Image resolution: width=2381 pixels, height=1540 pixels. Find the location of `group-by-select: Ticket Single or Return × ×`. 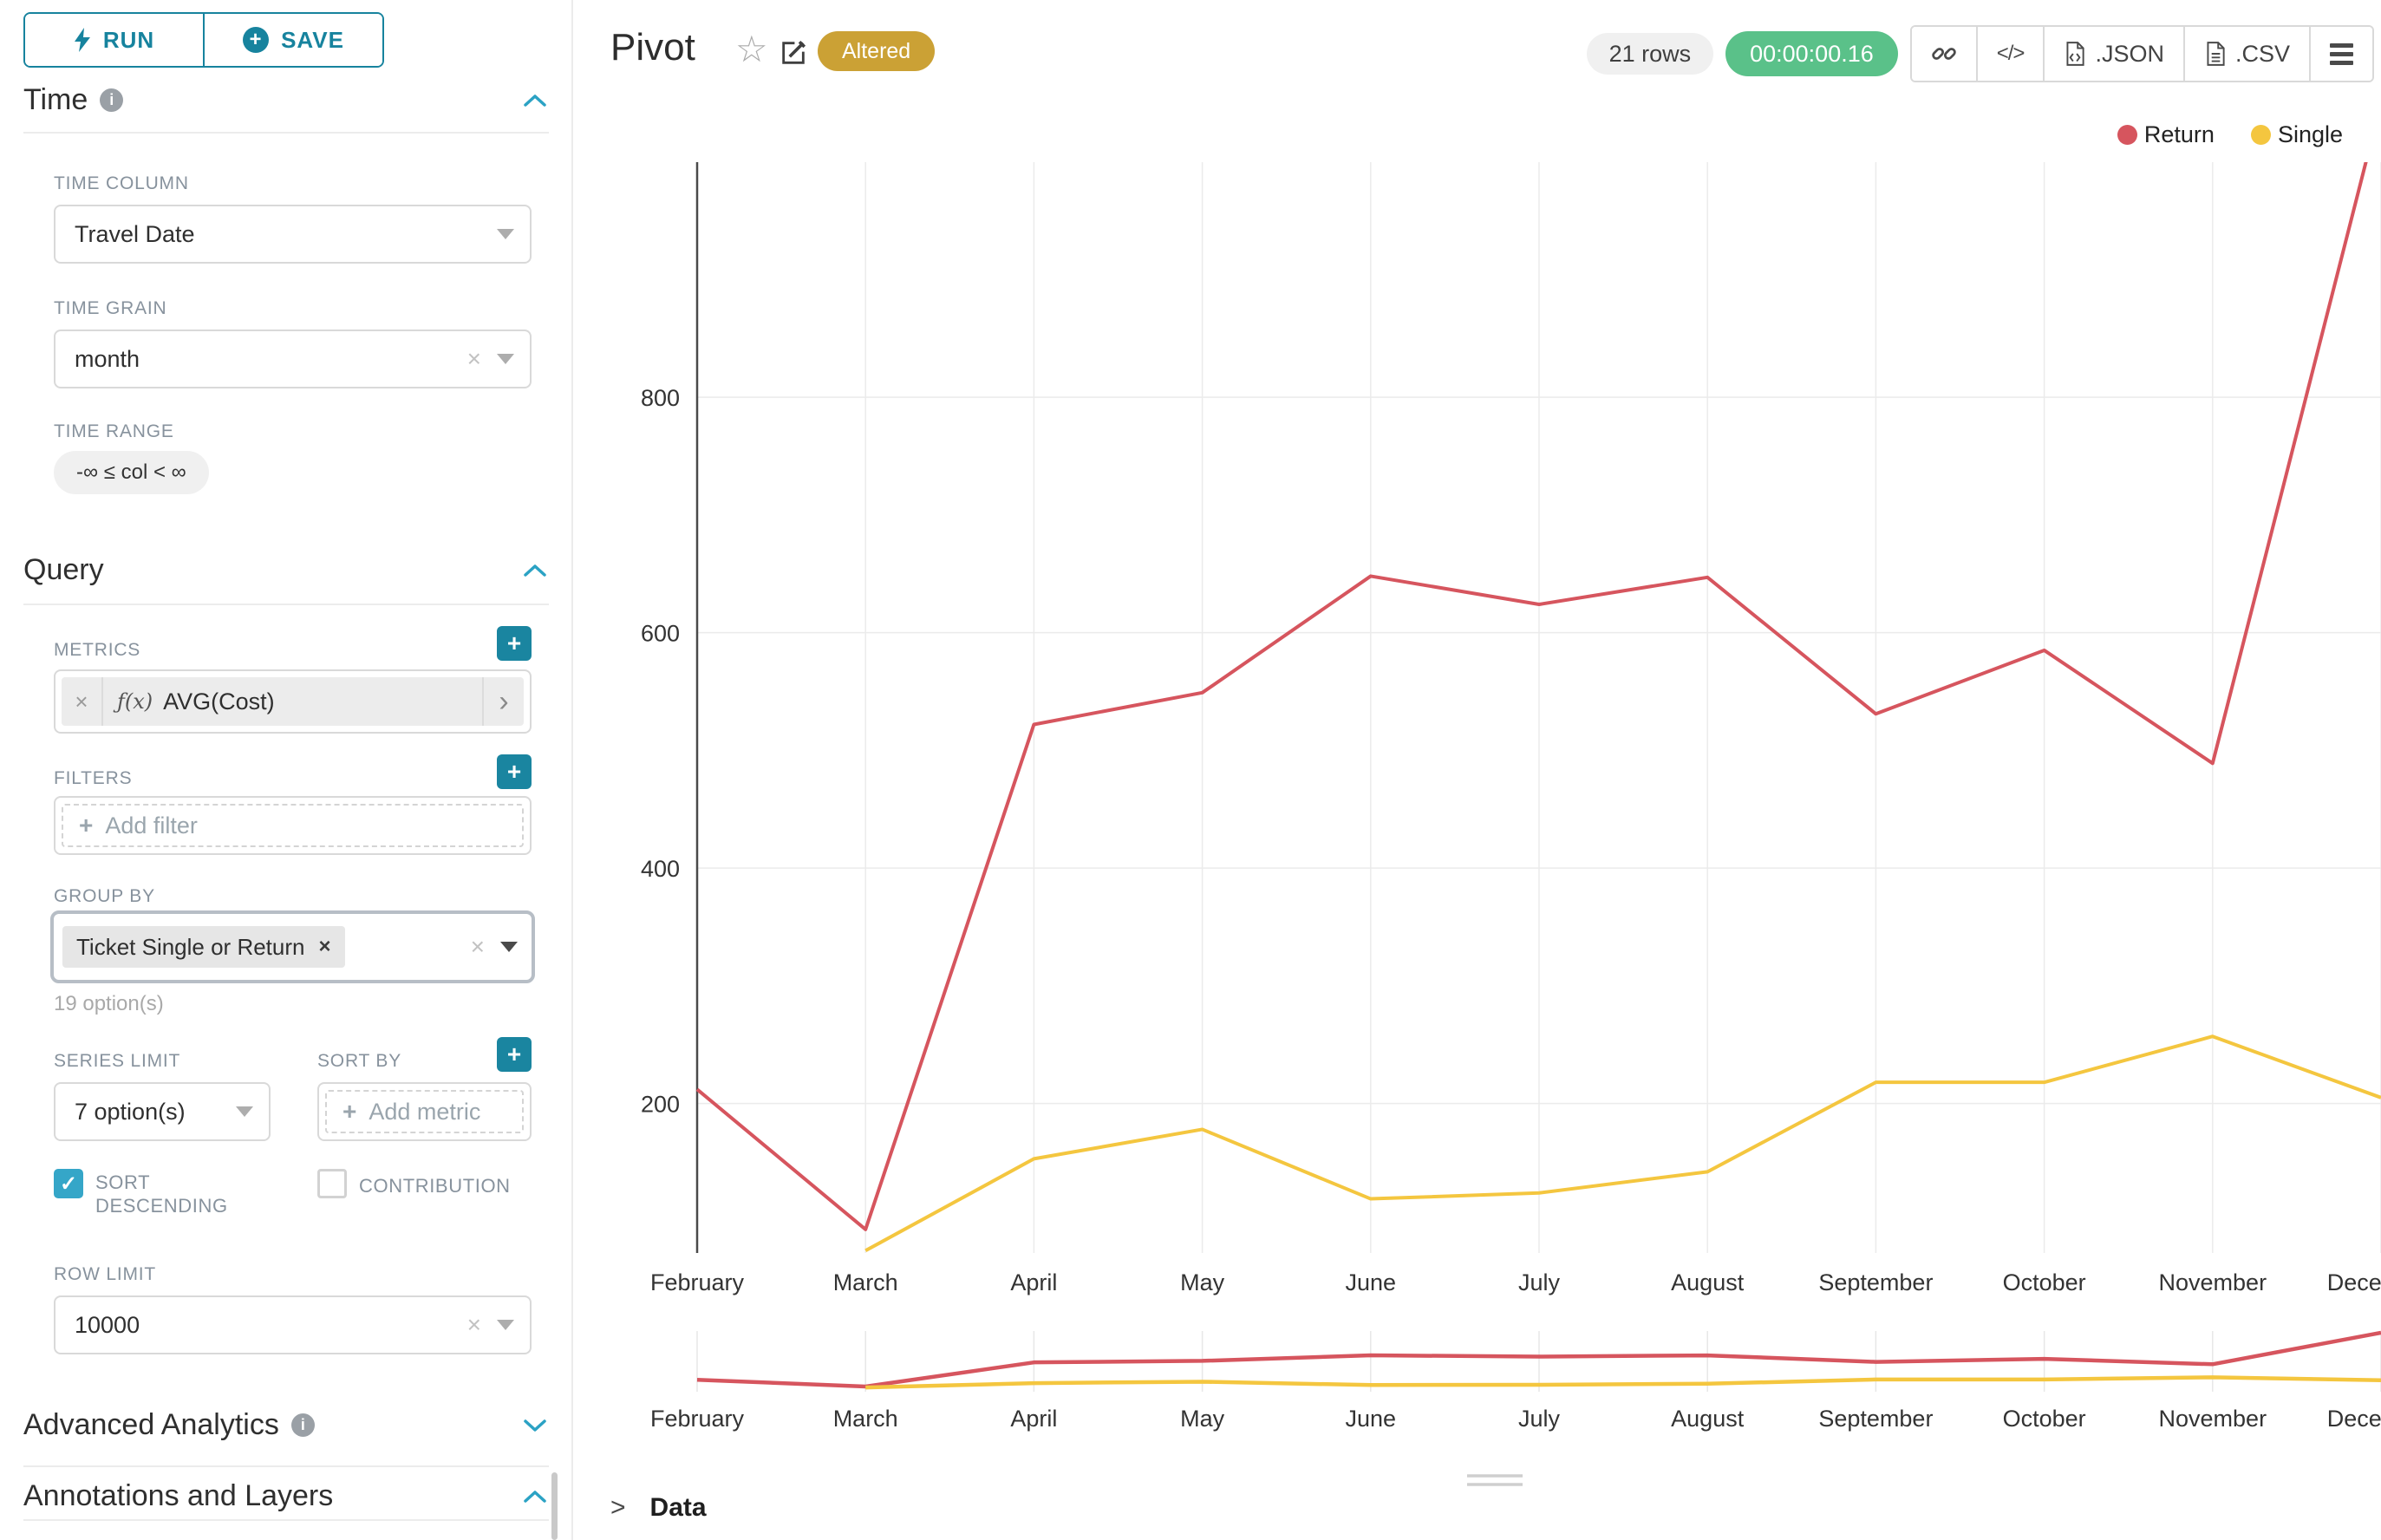

group-by-select: Ticket Single or Return × × is located at coordinates (292, 946).